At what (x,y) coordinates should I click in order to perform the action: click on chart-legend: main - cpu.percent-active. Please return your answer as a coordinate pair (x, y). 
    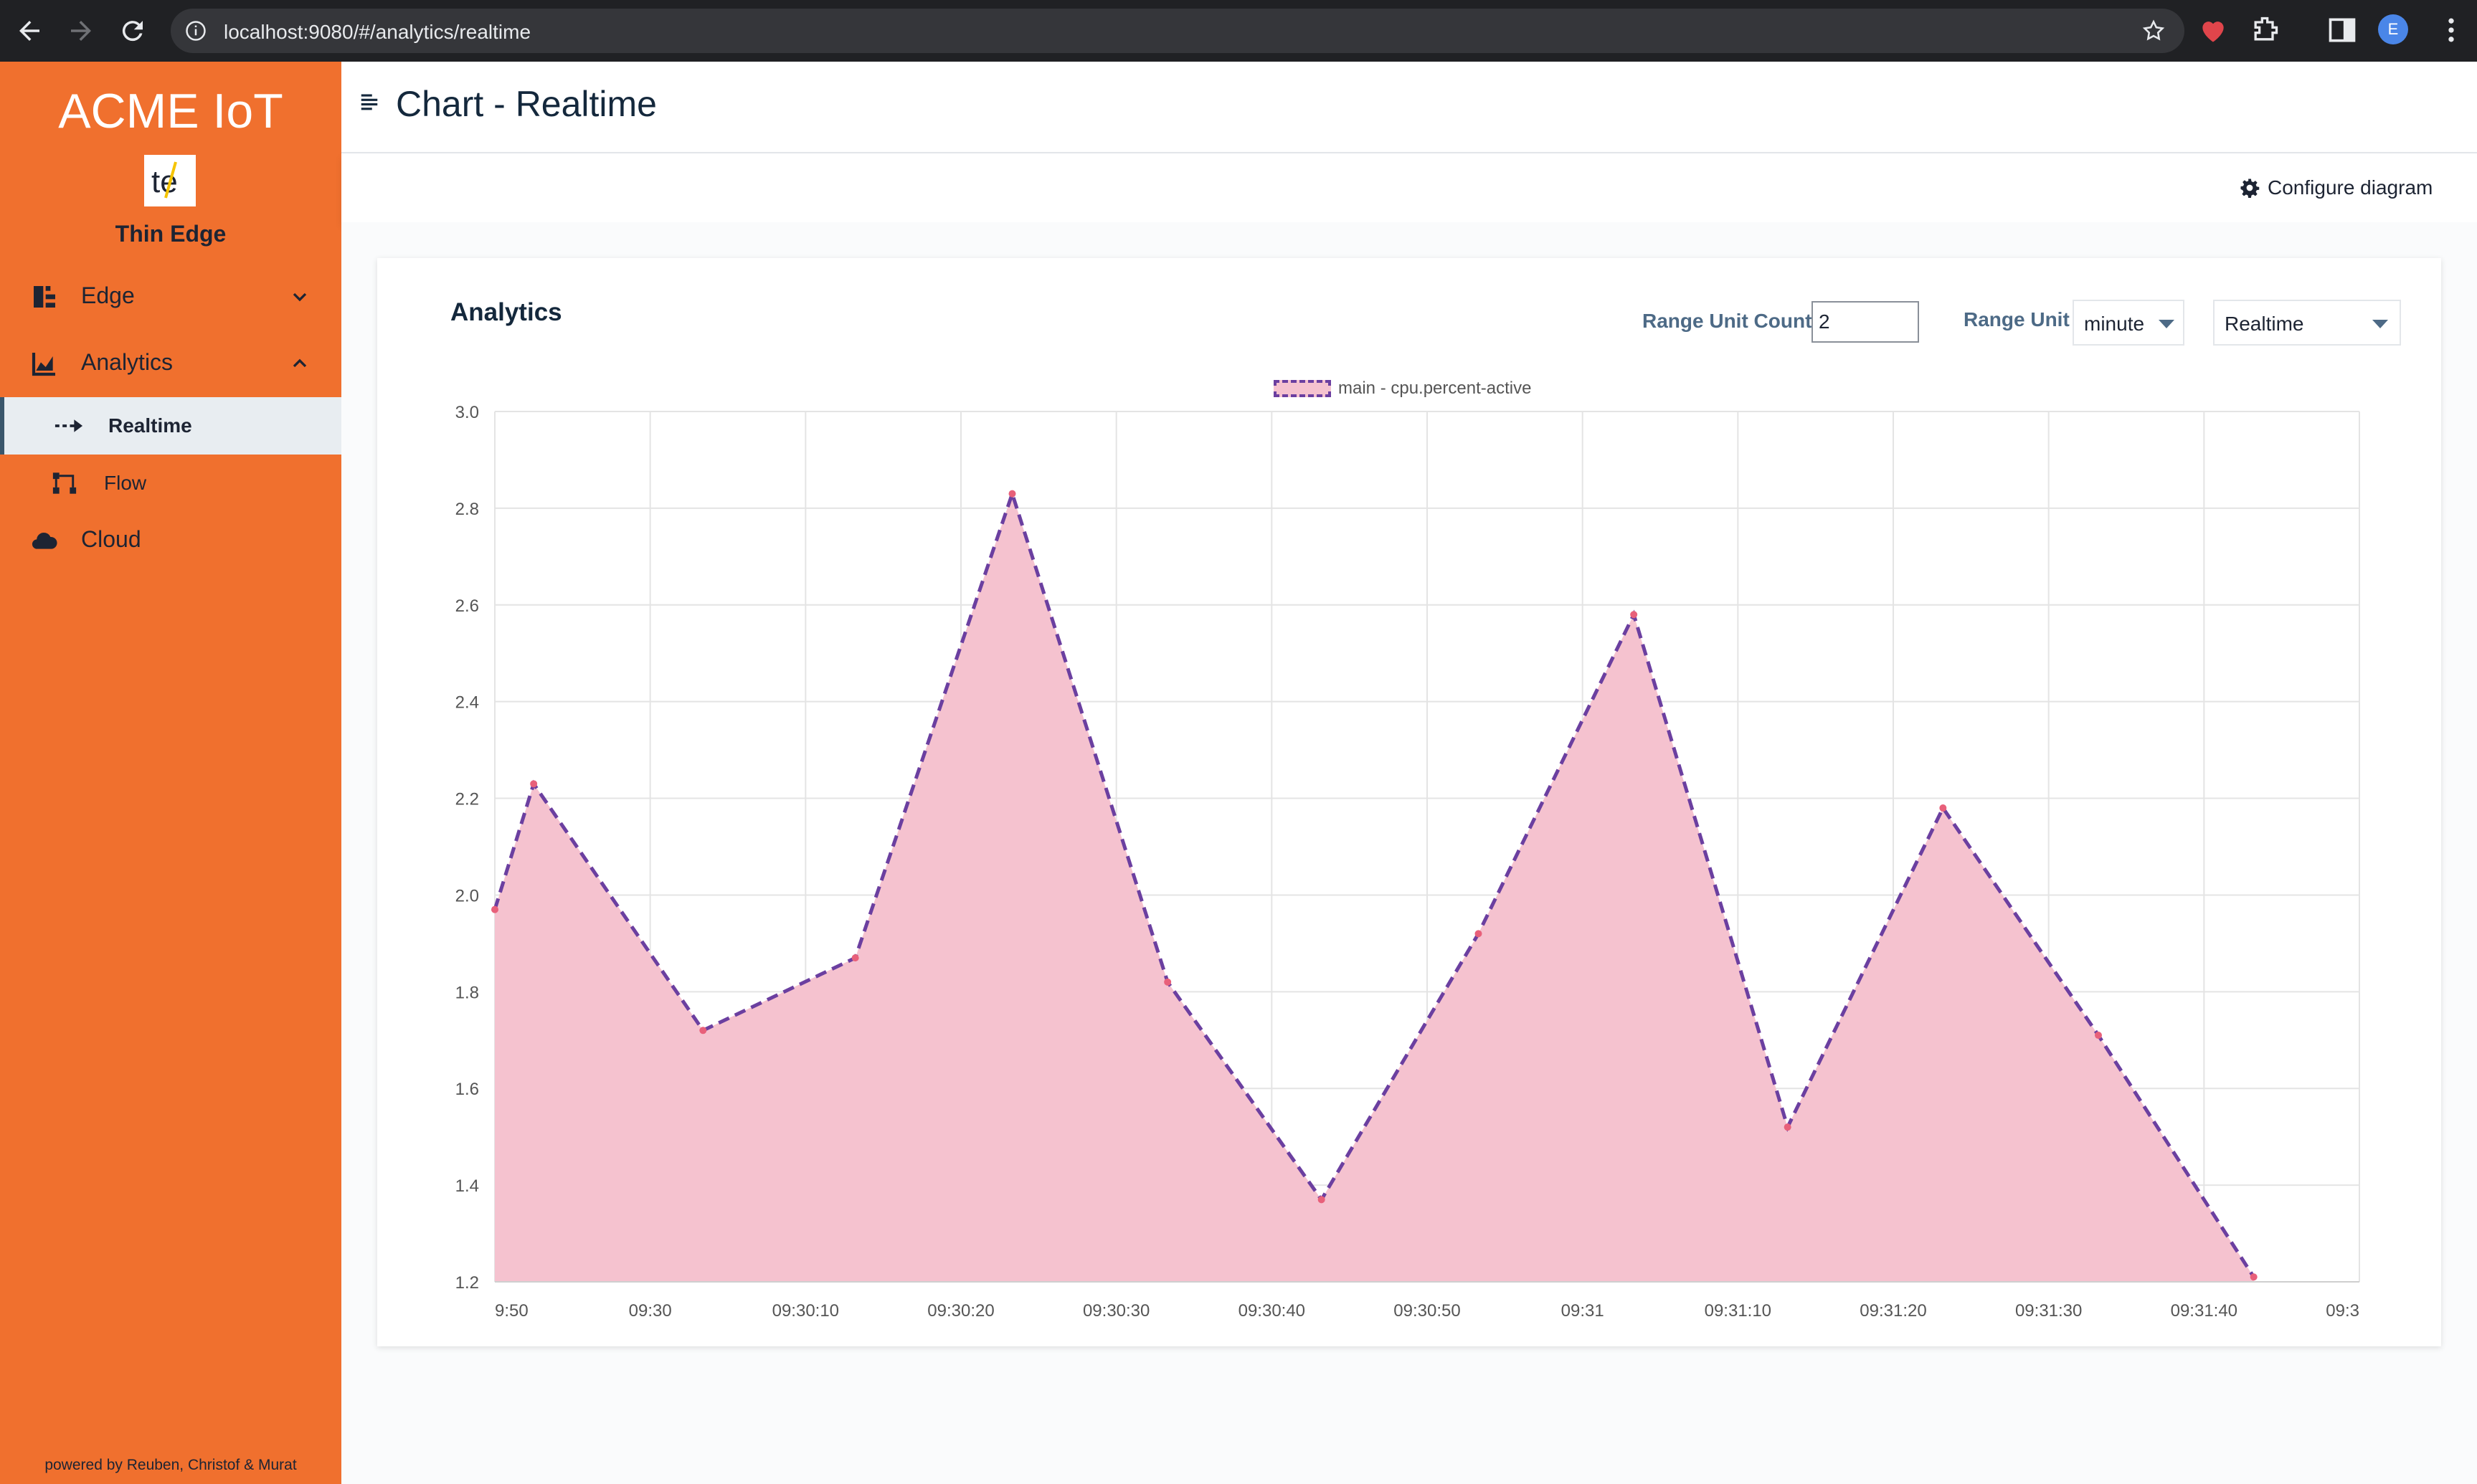
    Looking at the image, I should click on (1402, 388).